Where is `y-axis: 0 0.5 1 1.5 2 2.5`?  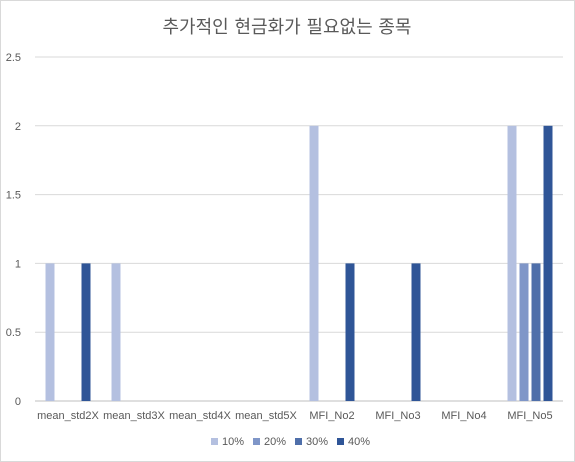
y-axis: 0 0.5 1 1.5 2 2.5 is located at coordinates (13, 230).